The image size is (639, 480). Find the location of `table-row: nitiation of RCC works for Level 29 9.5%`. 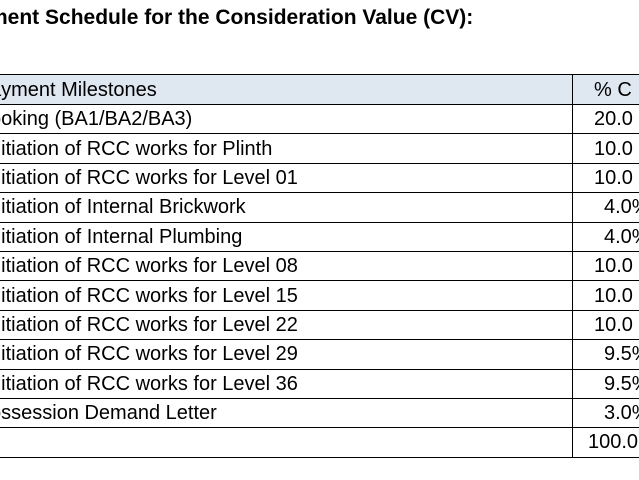

table-row: nitiation of RCC works for Level 29 9.5% is located at coordinates (319, 354).